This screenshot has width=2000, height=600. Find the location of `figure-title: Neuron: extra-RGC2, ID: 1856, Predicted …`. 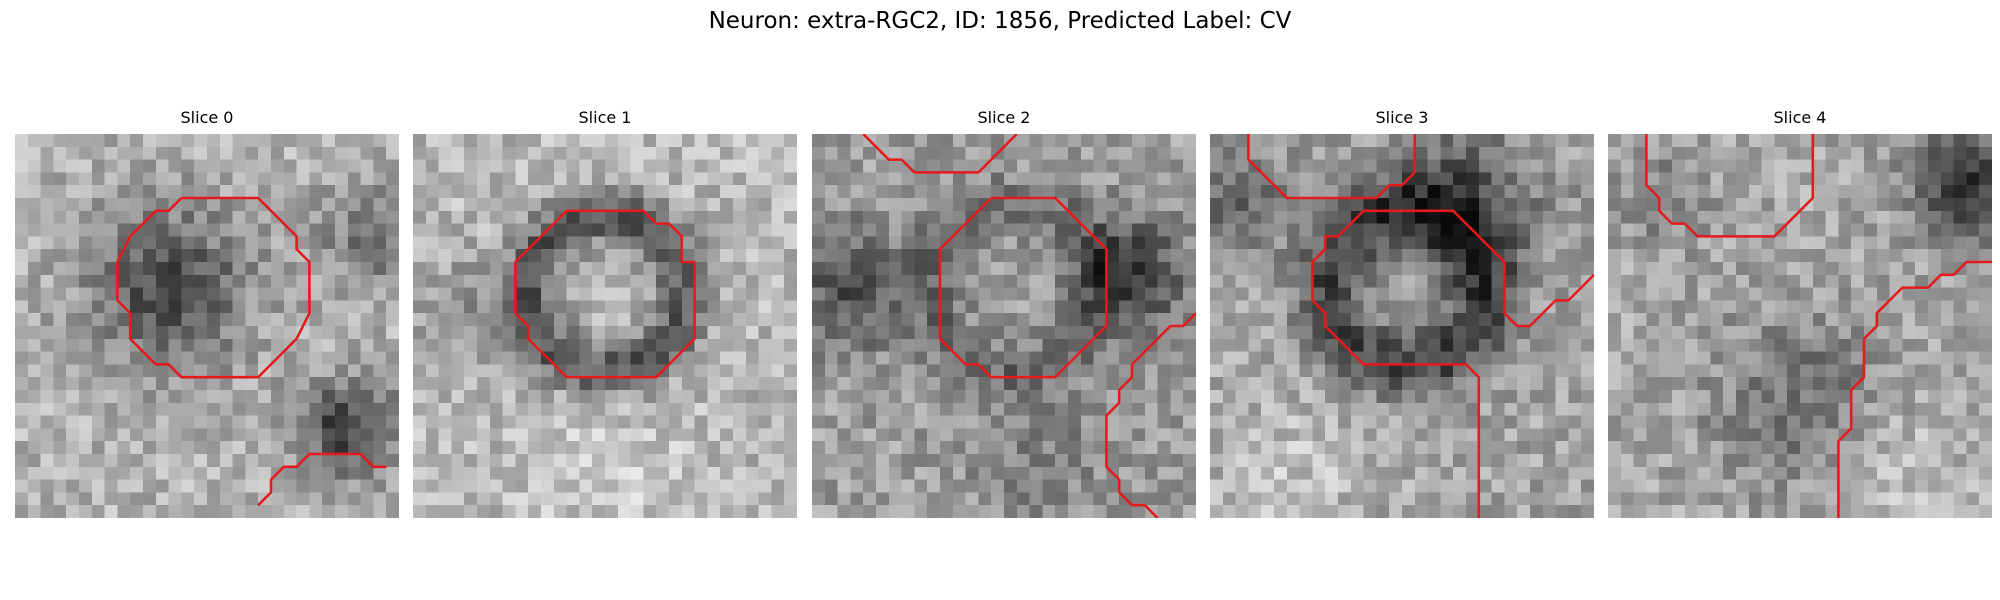

figure-title: Neuron: extra-RGC2, ID: 1856, Predicted … is located at coordinates (1000, 21).